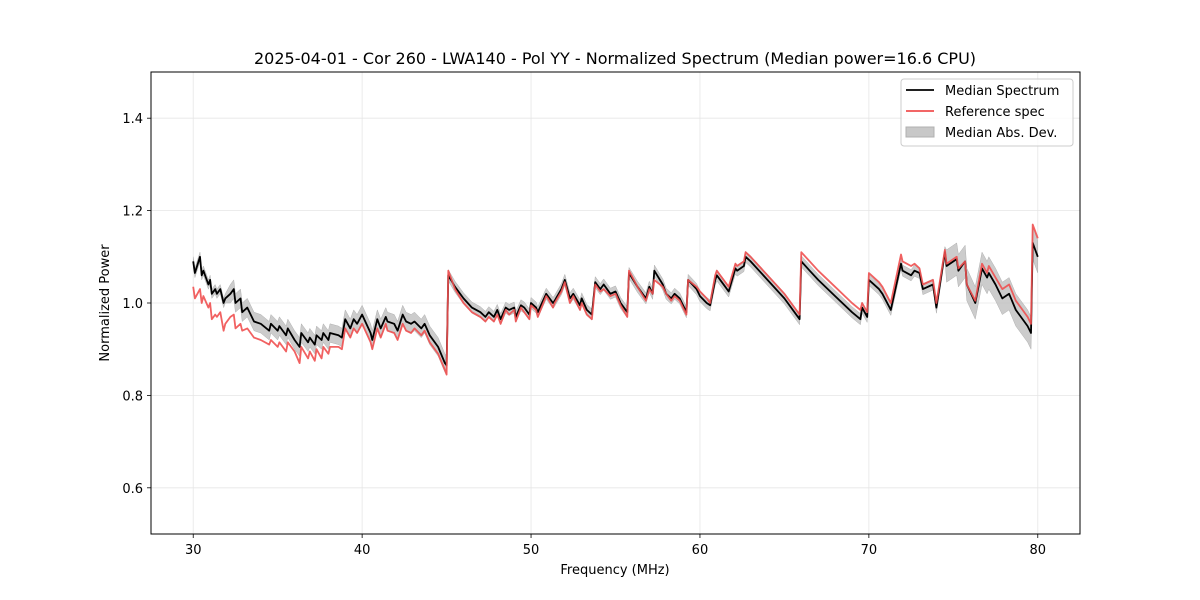 Image resolution: width=1200 pixels, height=600 pixels. Describe the element at coordinates (132, 489) in the screenshot. I see `y-tick-label: 0.6` at that location.